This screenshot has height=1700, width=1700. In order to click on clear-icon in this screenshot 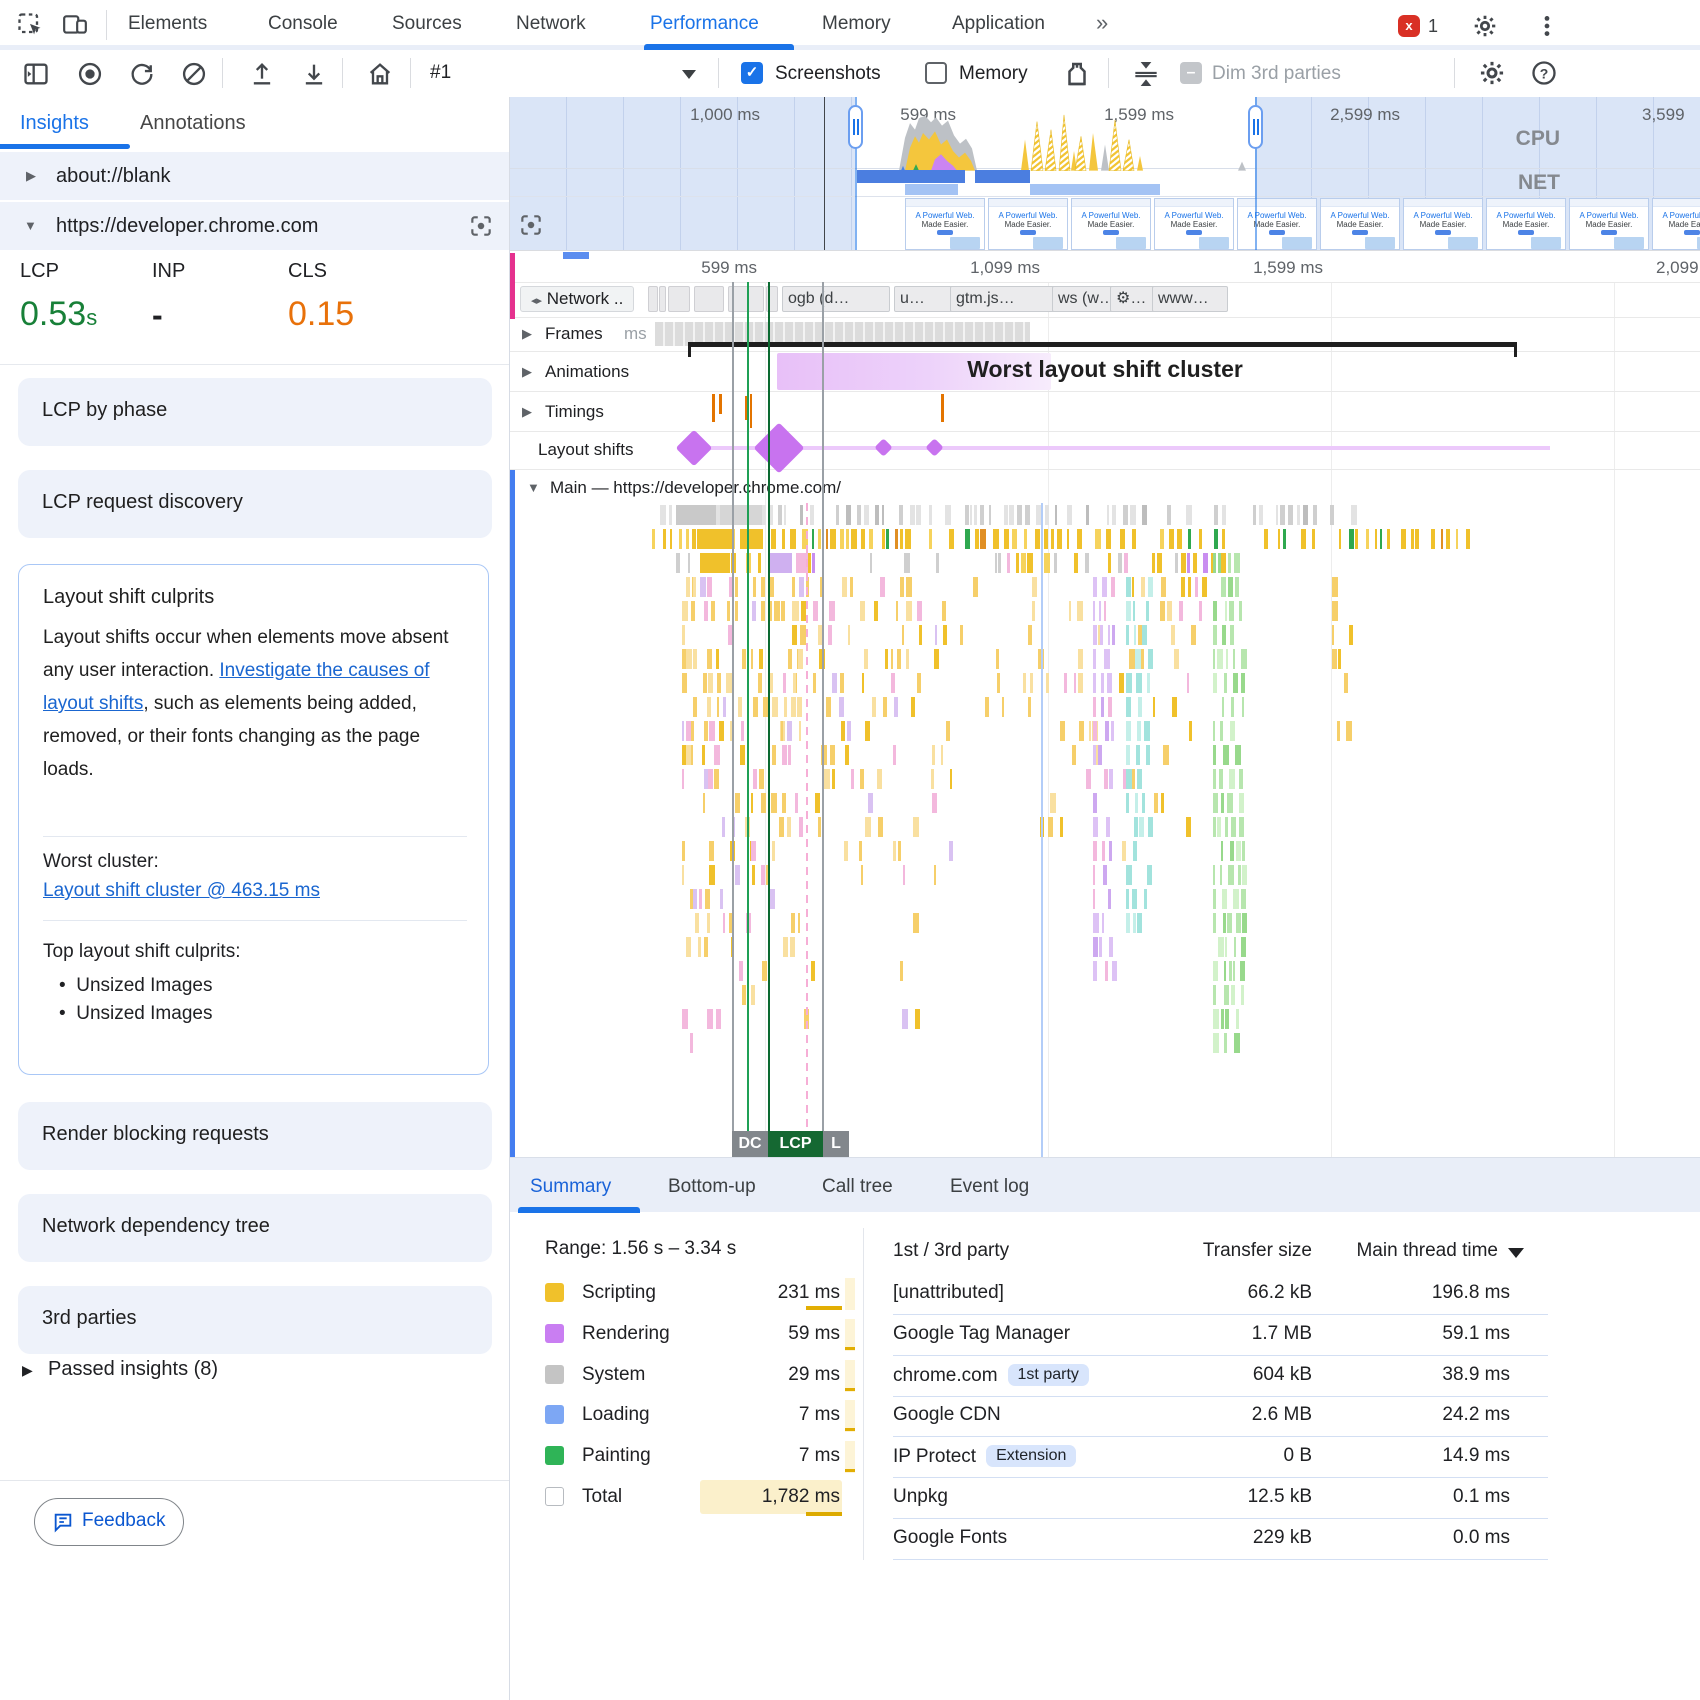, I will do `click(194, 74)`.